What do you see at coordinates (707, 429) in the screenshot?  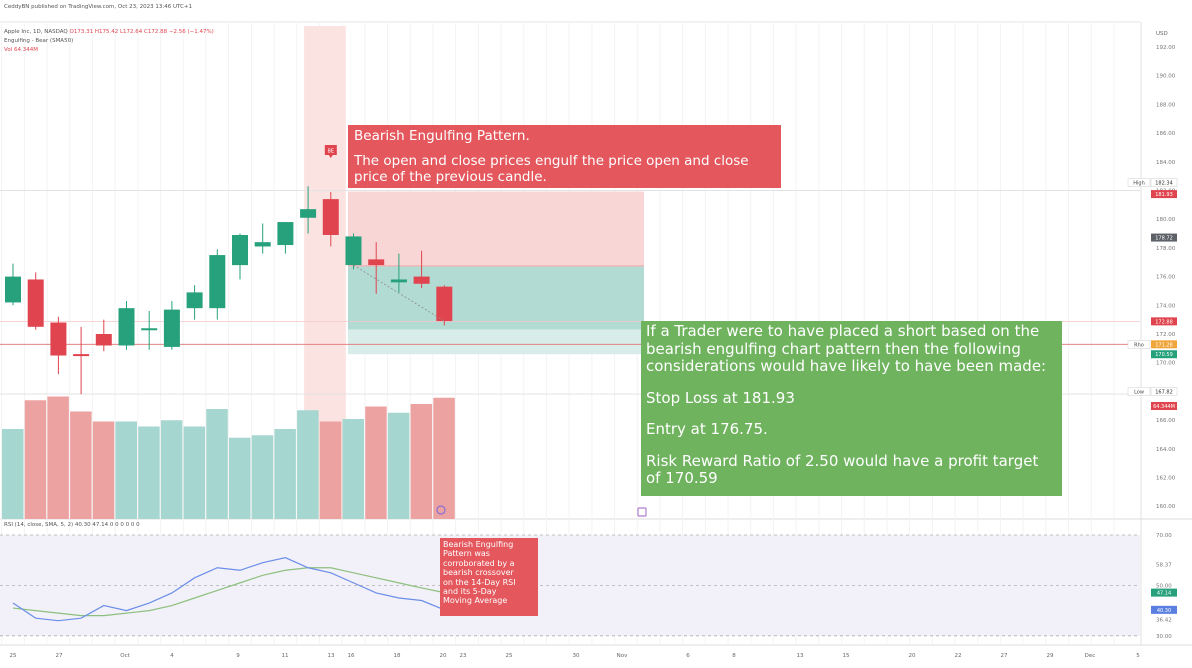 I see `entry-text: Entry at 176.75.` at bounding box center [707, 429].